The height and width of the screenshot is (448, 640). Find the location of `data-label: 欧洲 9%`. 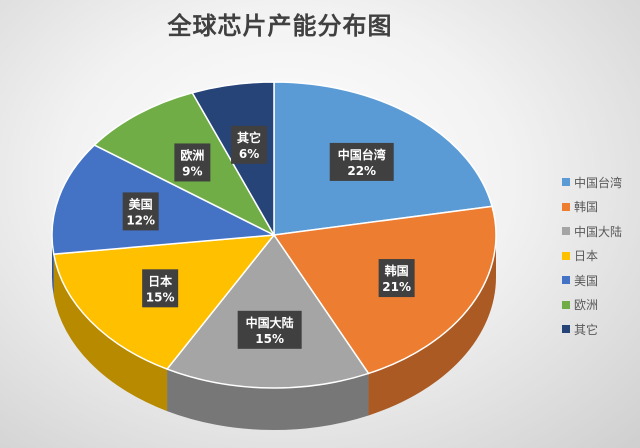

data-label: 欧洲 9% is located at coordinates (192, 162).